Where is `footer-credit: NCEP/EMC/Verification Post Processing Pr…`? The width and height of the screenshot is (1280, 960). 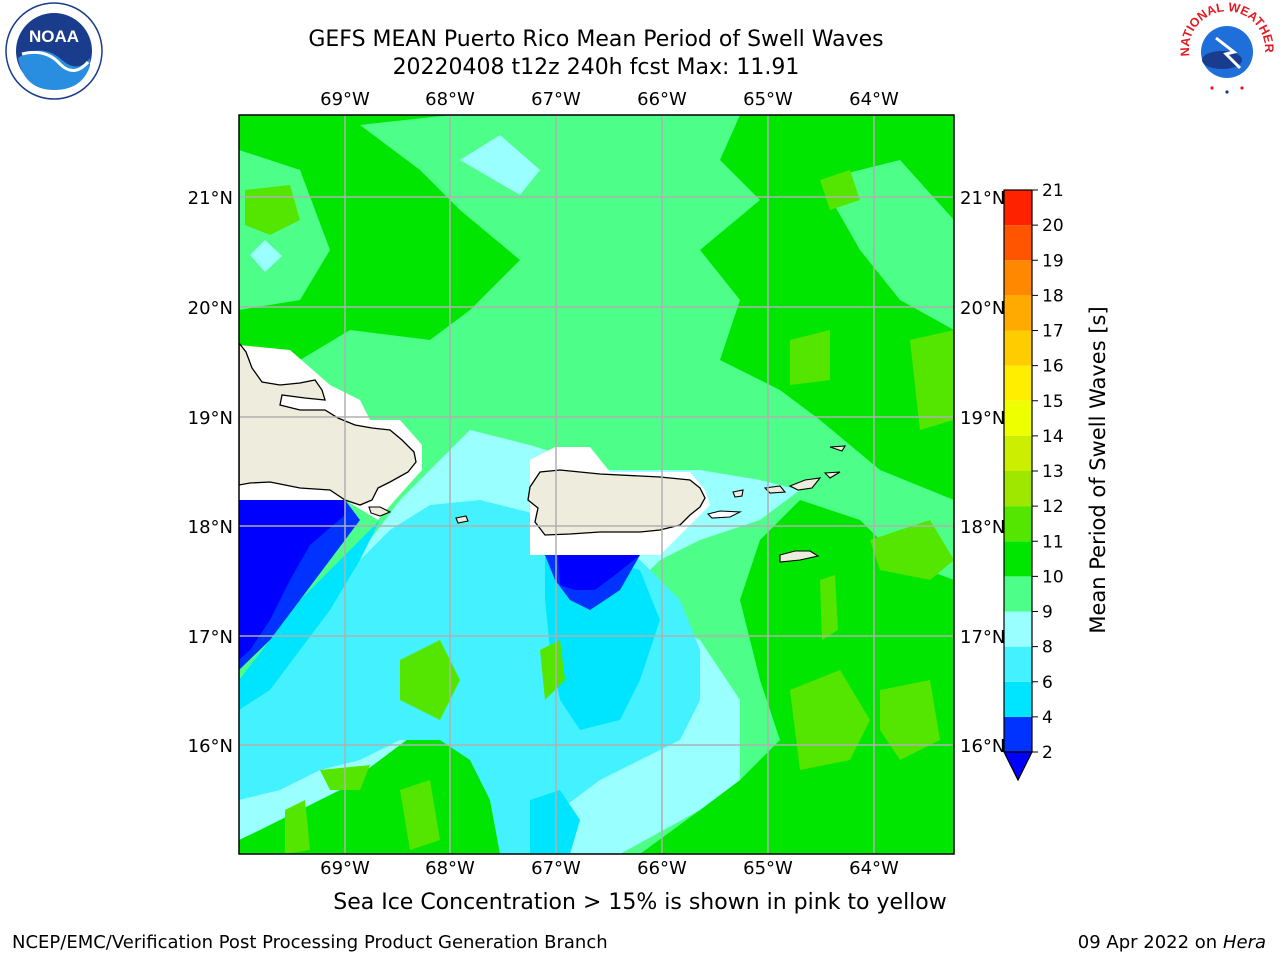
footer-credit: NCEP/EMC/Verification Post Processing Pr… is located at coordinates (310, 942).